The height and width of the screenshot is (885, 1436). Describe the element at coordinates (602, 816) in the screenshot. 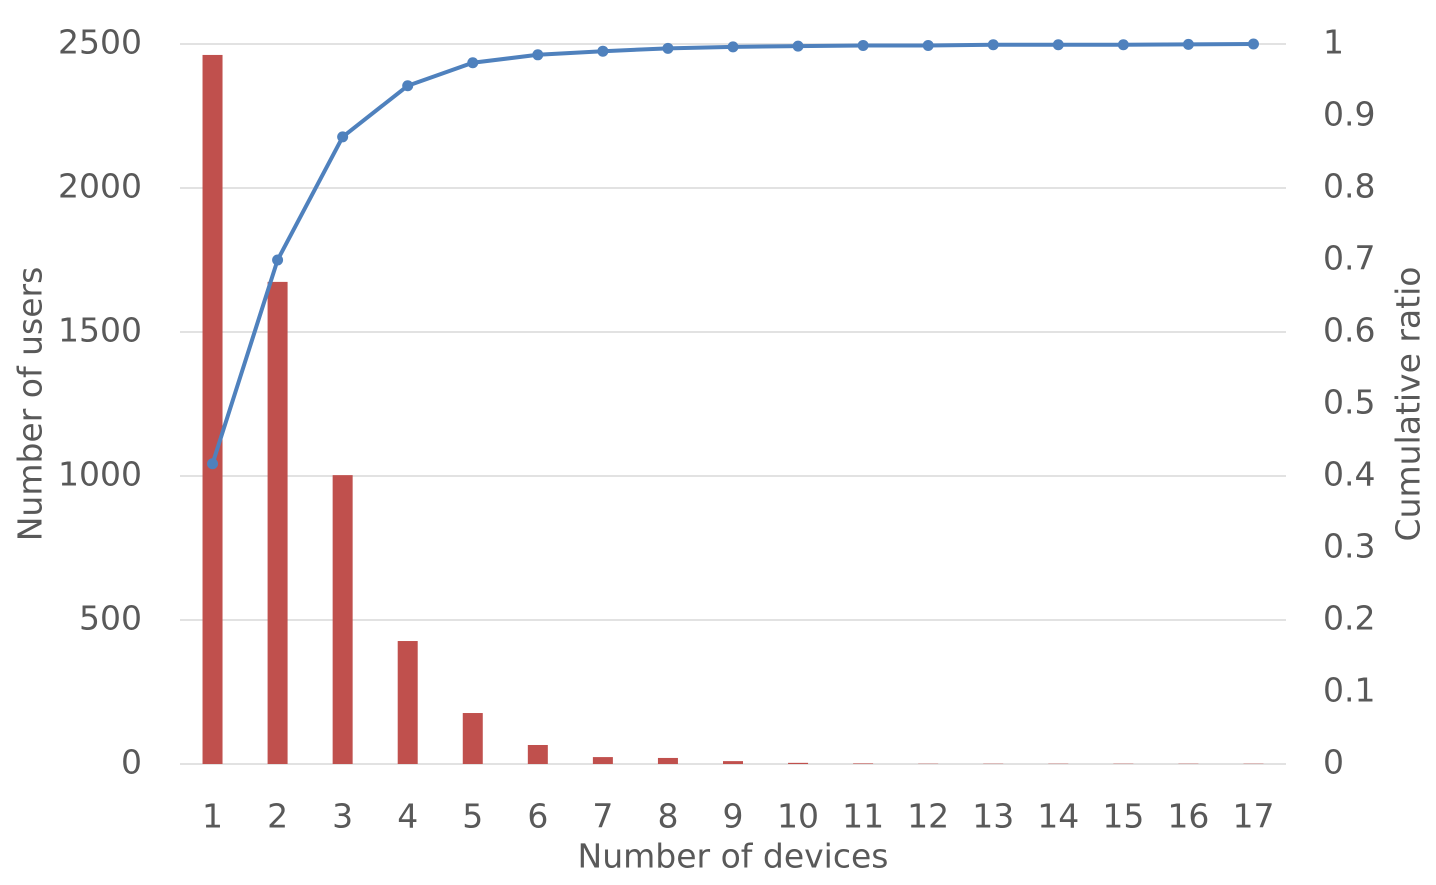

I see `x-tick-label: 7` at that location.